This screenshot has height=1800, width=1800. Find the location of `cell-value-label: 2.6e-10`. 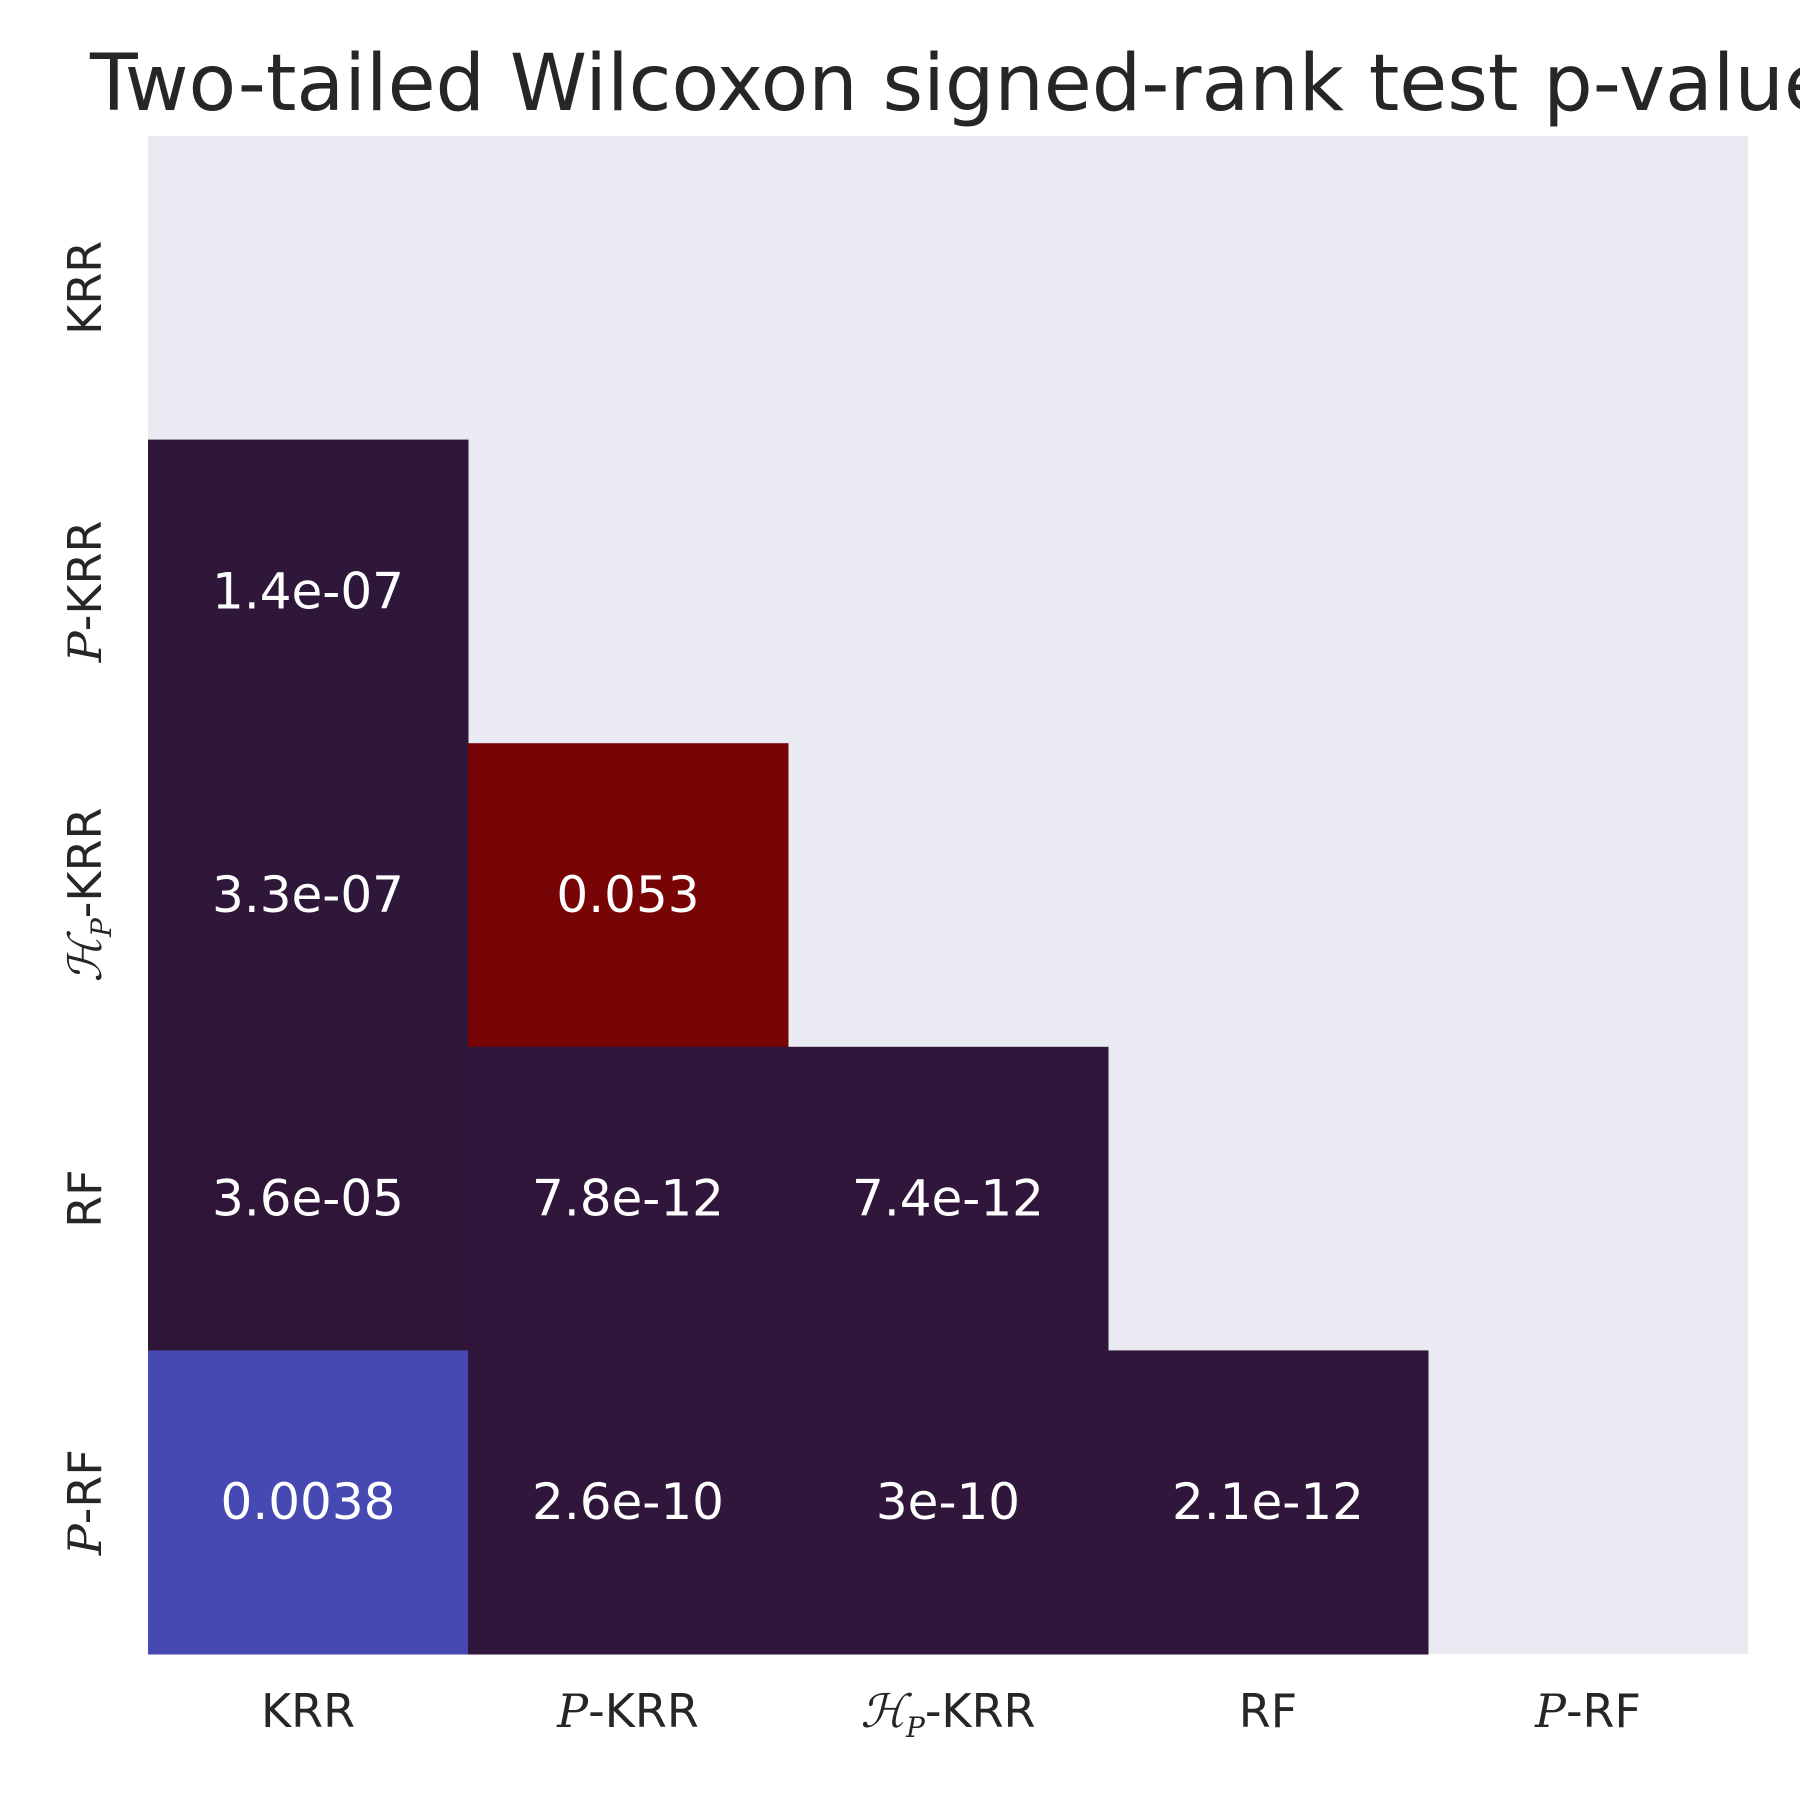

cell-value-label: 2.6e-10 is located at coordinates (628, 1502).